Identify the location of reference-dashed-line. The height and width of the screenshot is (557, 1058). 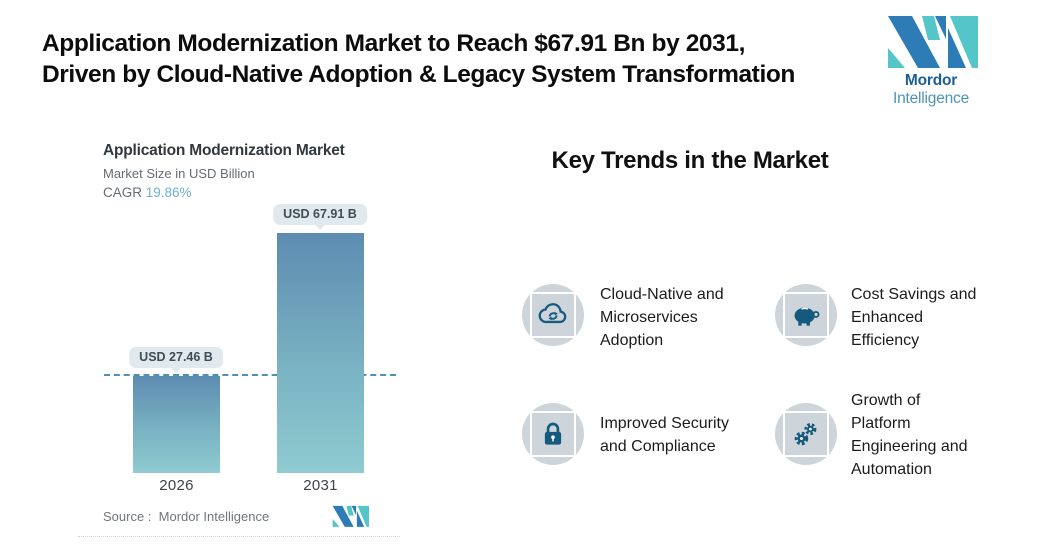
(250, 375).